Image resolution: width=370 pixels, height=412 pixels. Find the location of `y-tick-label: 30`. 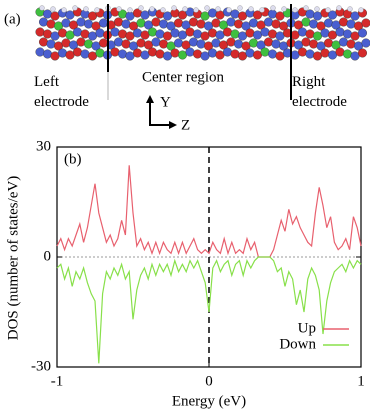

y-tick-label: 30 is located at coordinates (43, 146).